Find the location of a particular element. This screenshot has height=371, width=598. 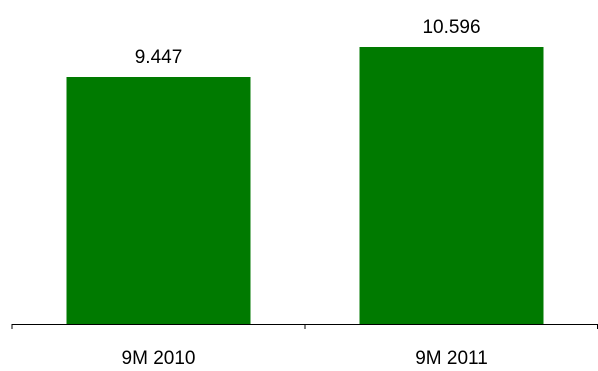

x-tick-label-0: 9M 2010 is located at coordinates (159, 358).